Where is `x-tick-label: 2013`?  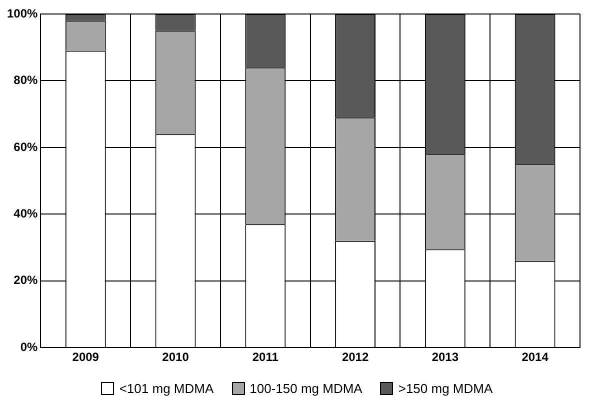
x-tick-label: 2013 is located at coordinates (445, 357).